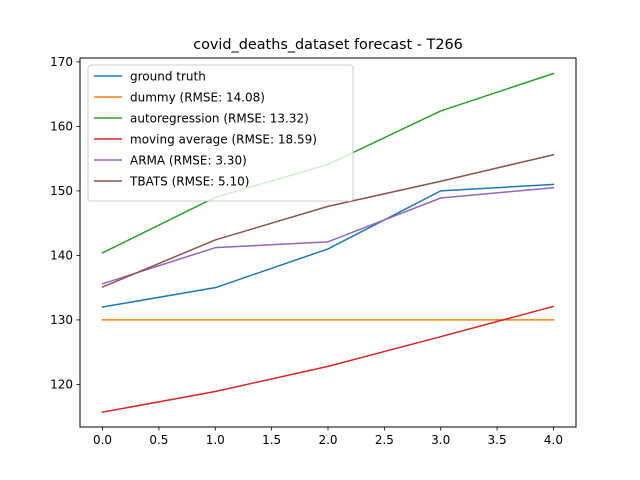  What do you see at coordinates (61, 385) in the screenshot?
I see `y-tick-label: 120` at bounding box center [61, 385].